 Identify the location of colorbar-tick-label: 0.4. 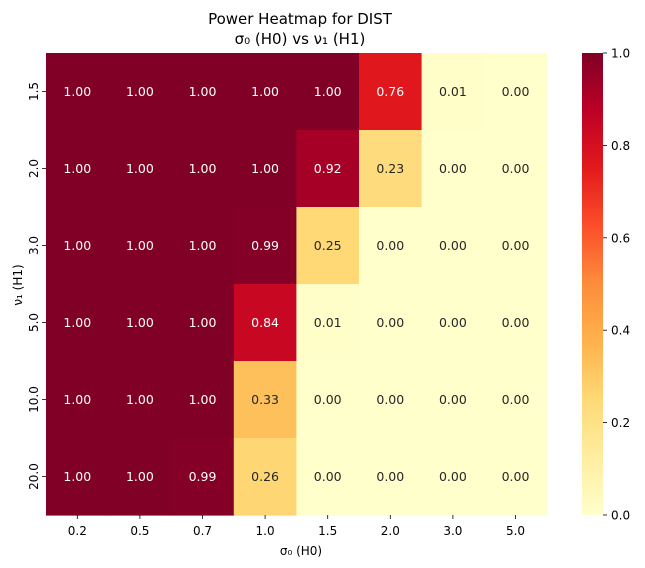
(620, 331).